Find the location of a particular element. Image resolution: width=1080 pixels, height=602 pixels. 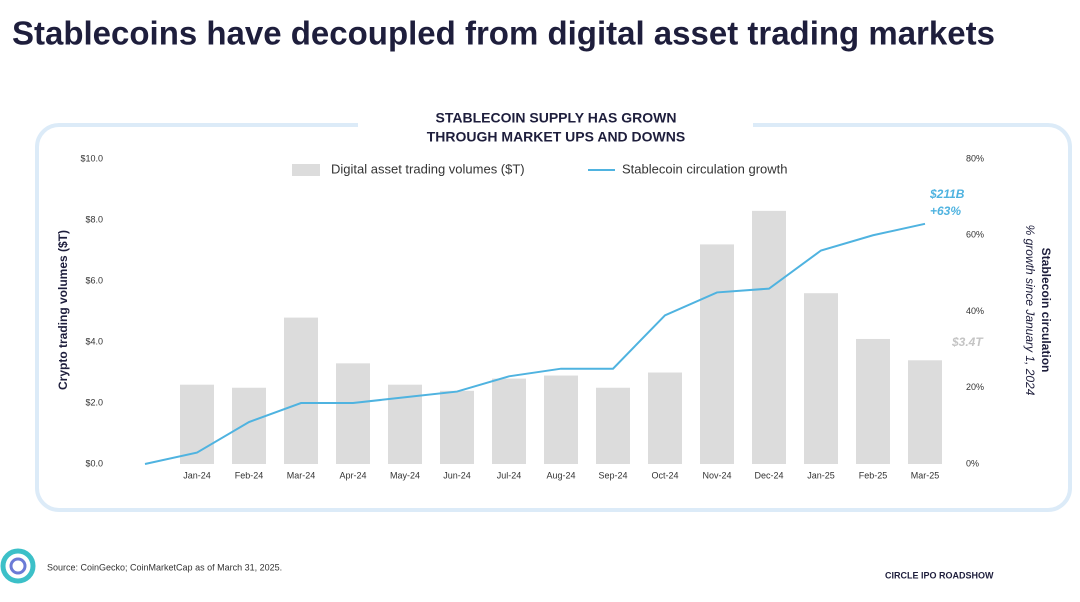

y-tick-label: $6.0 is located at coordinates (94, 280).